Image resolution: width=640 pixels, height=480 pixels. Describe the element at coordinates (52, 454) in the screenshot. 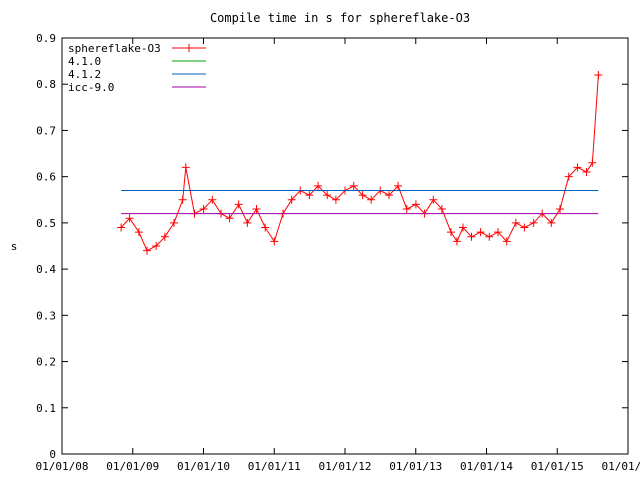

I see `y-tick-label: 0` at that location.